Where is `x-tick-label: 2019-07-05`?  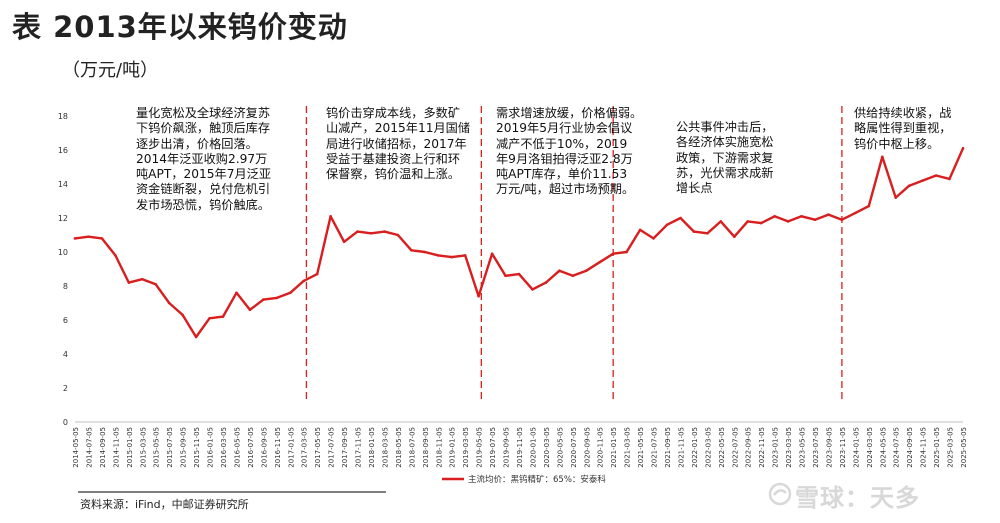
x-tick-label: 2019-07-05 is located at coordinates (493, 447).